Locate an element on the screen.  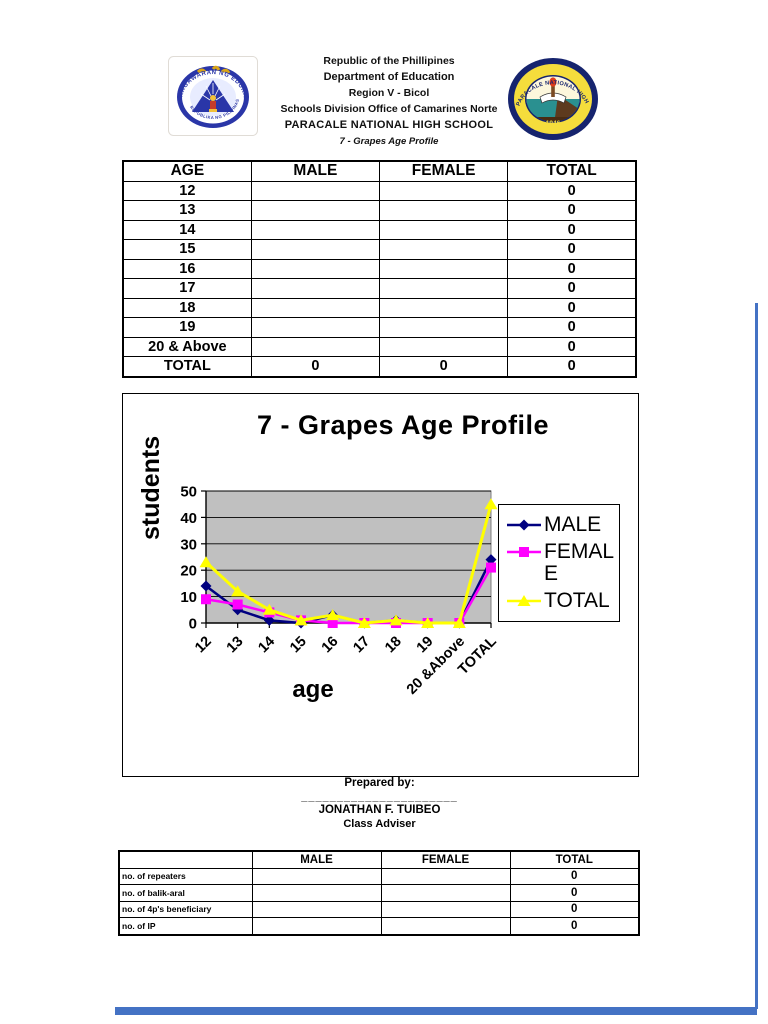
table-row: 17 0 is located at coordinates (379, 288).